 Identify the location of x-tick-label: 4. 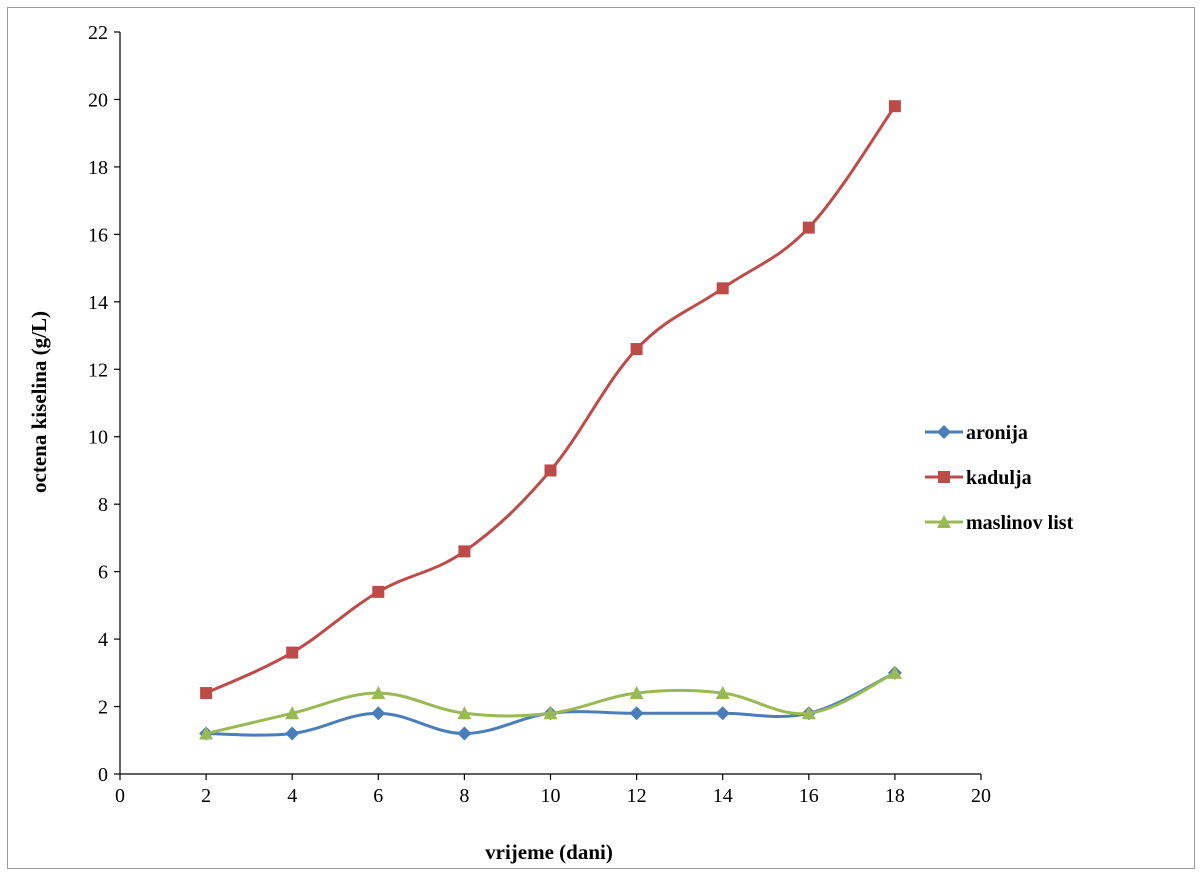
(292, 796).